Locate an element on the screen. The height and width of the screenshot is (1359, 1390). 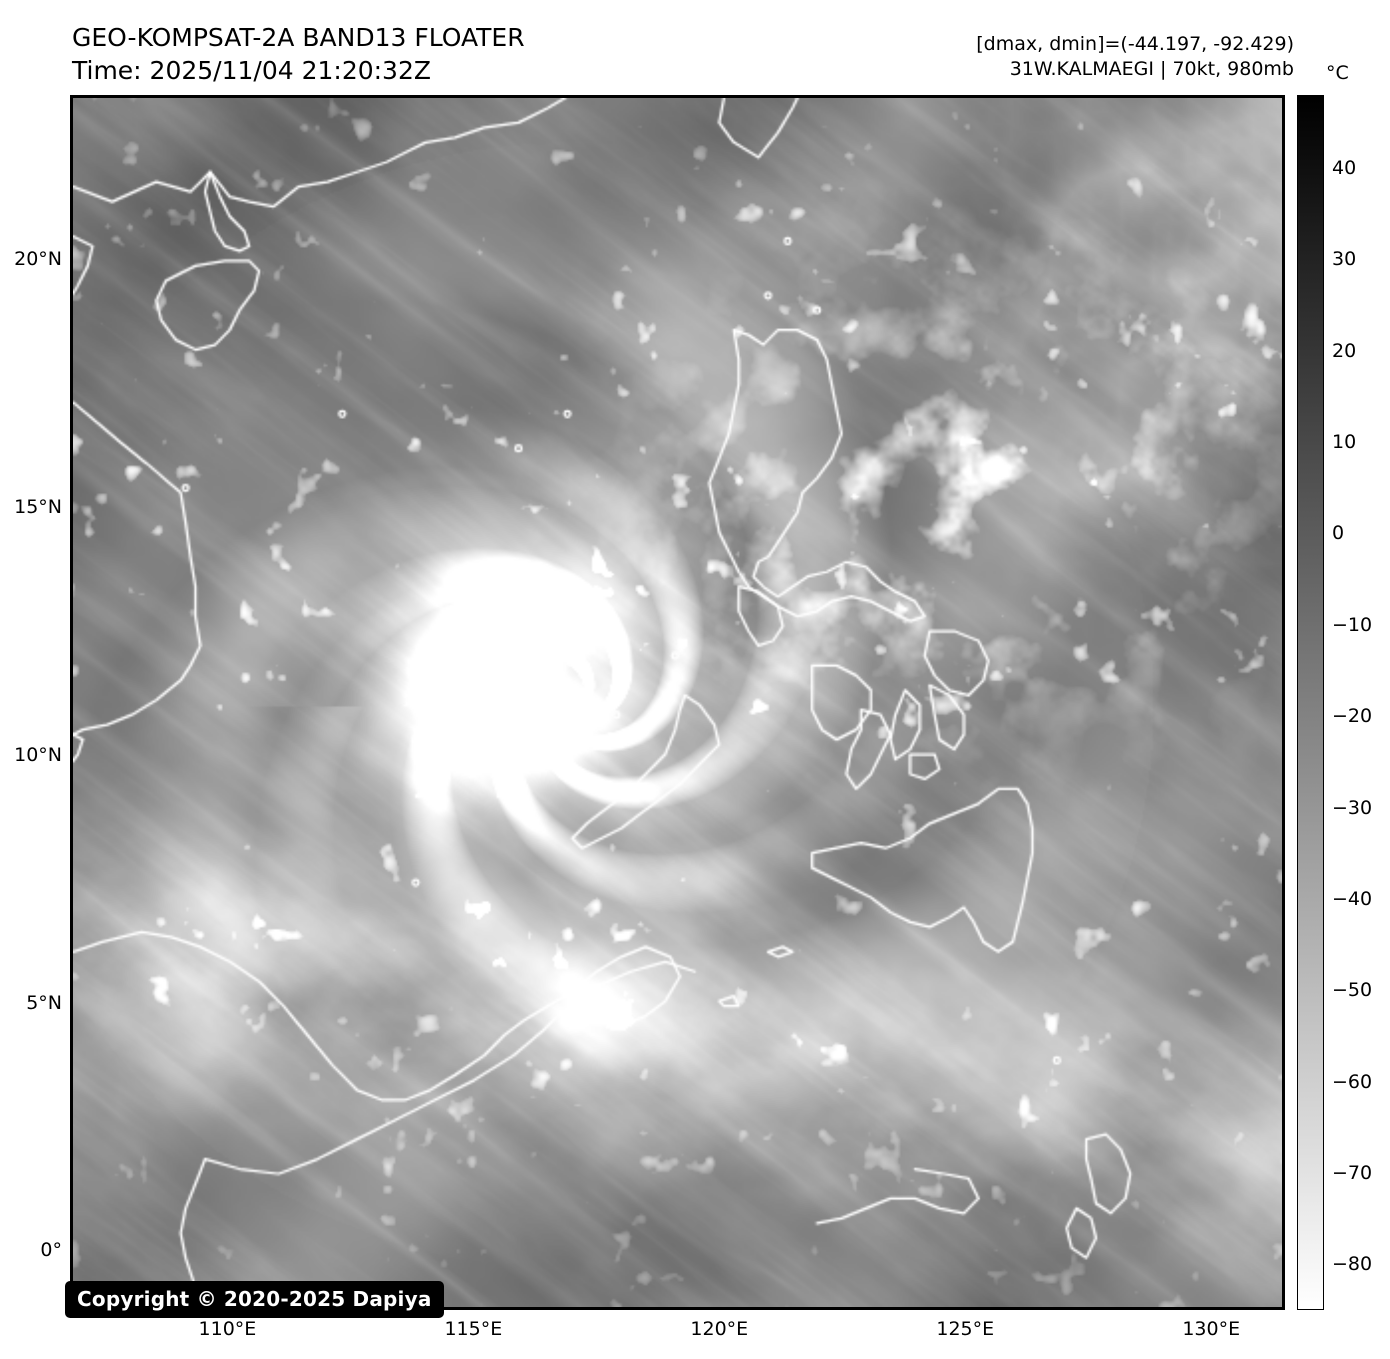
lon-tick-label: 115°E is located at coordinates (473, 1329).